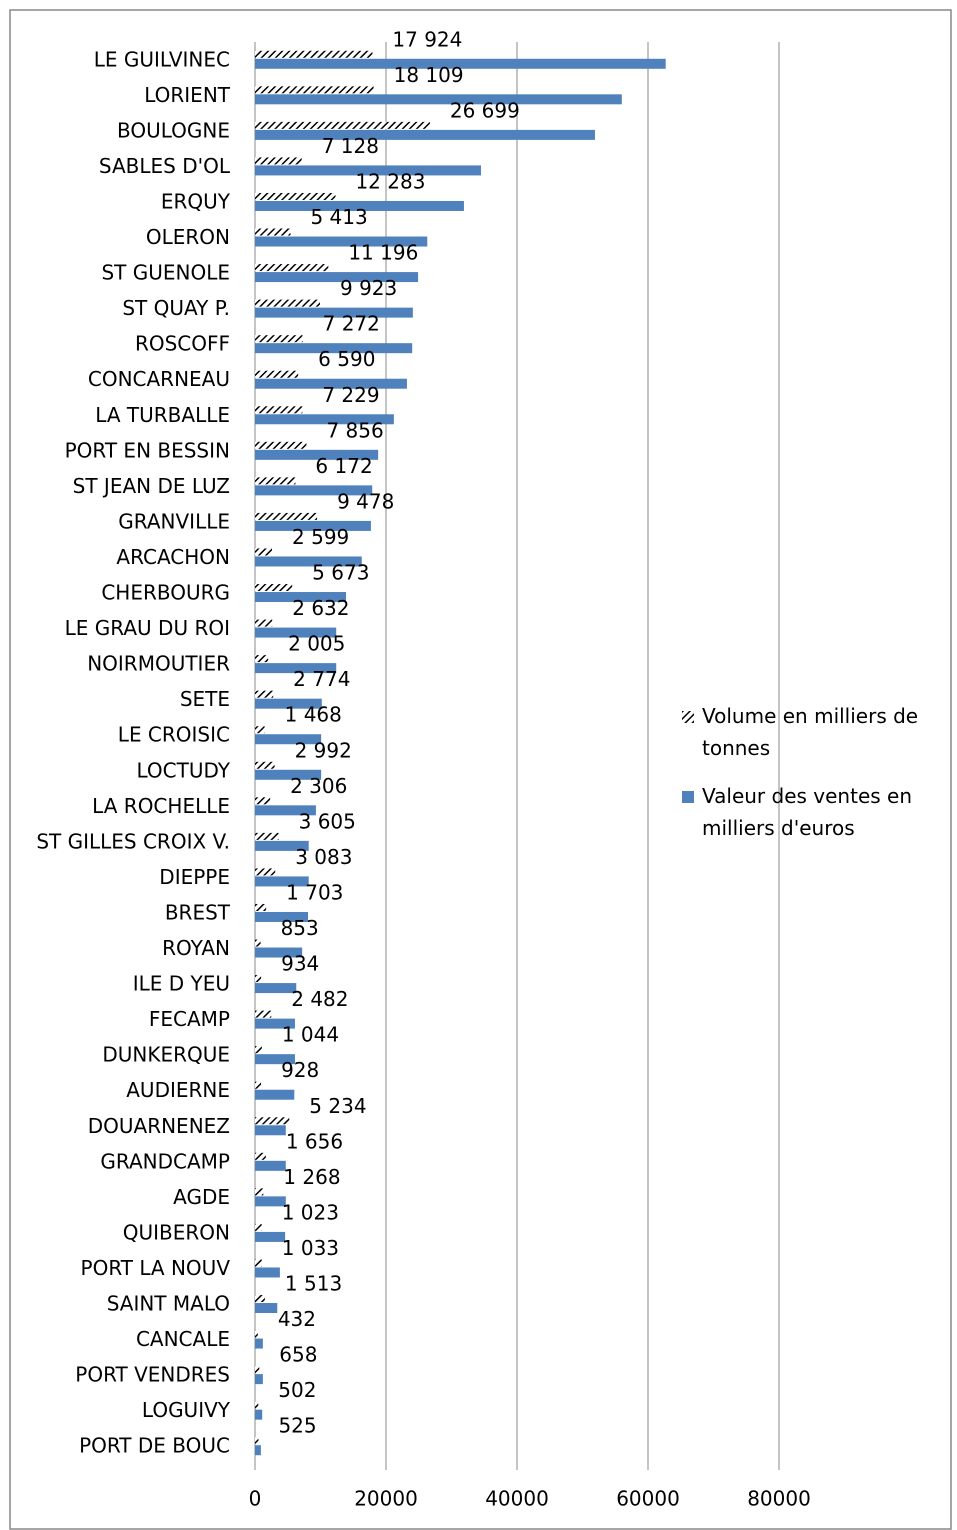 The height and width of the screenshot is (1530, 957). Describe the element at coordinates (182, 344) in the screenshot. I see `y-tick-label: ROSCOFF` at that location.